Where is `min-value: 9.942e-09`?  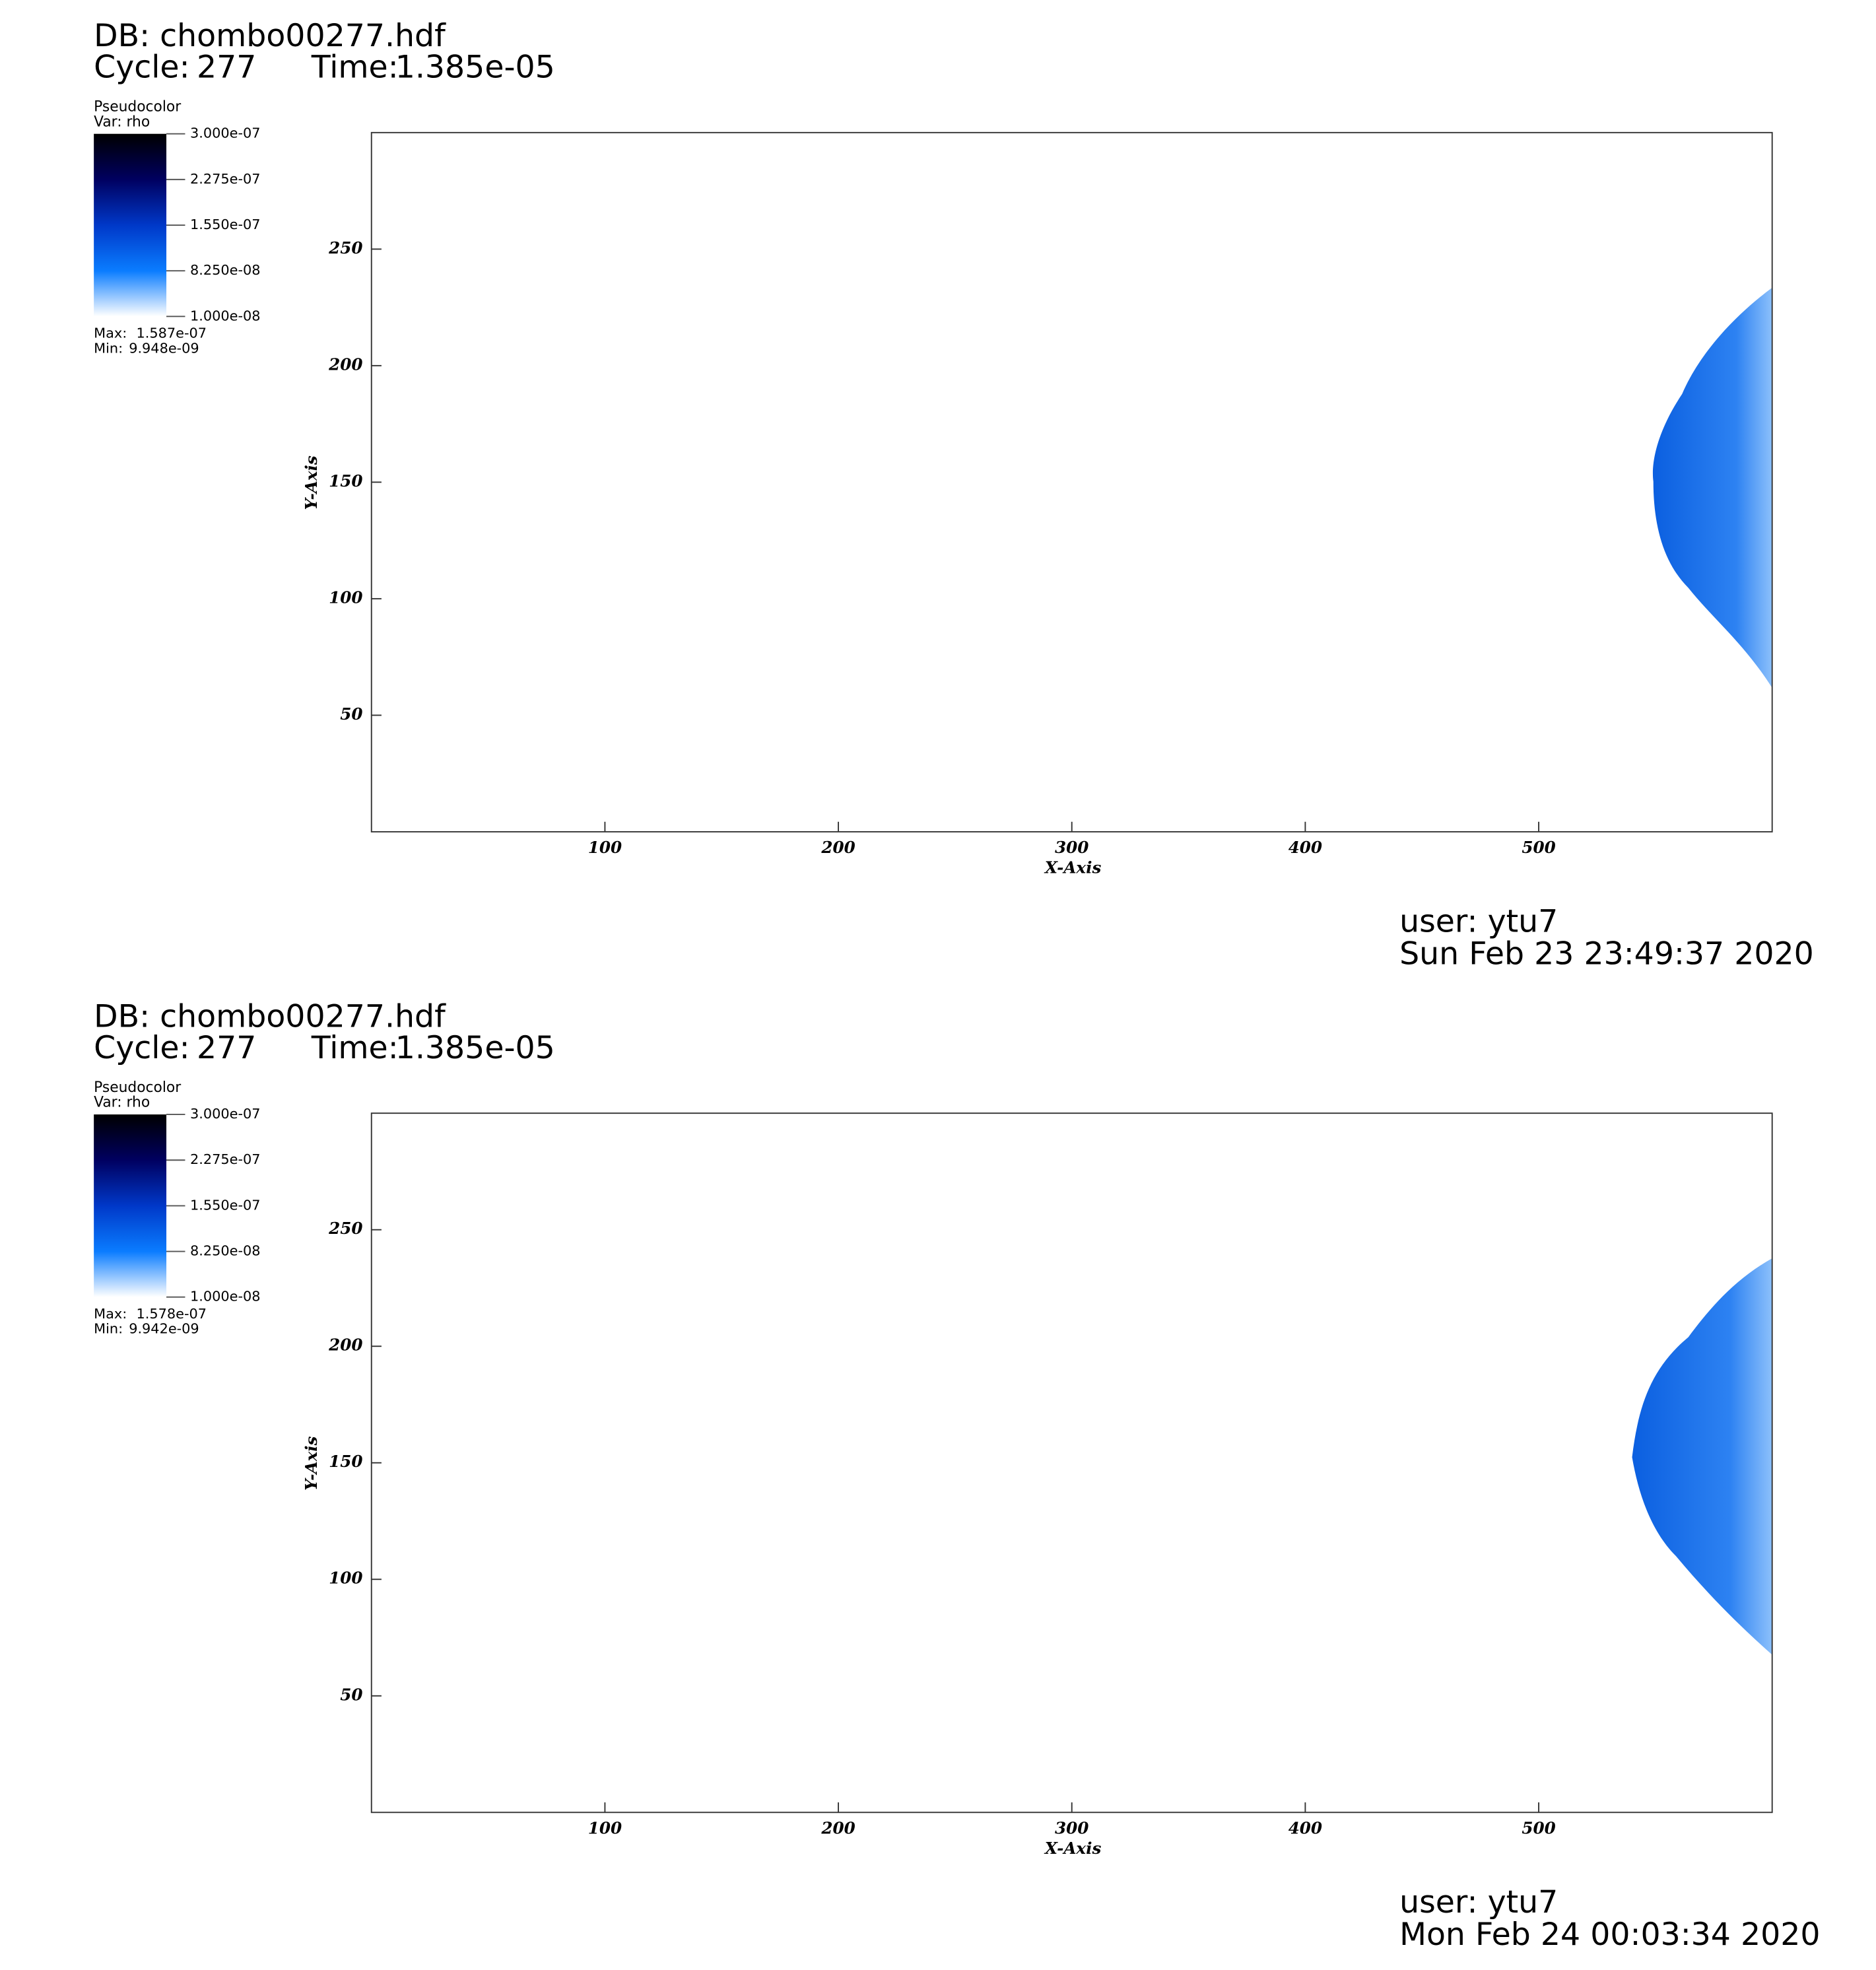 min-value: 9.942e-09 is located at coordinates (164, 1329).